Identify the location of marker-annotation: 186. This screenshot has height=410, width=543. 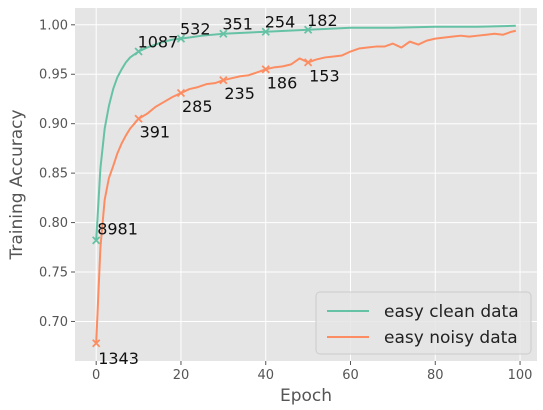
(282, 82).